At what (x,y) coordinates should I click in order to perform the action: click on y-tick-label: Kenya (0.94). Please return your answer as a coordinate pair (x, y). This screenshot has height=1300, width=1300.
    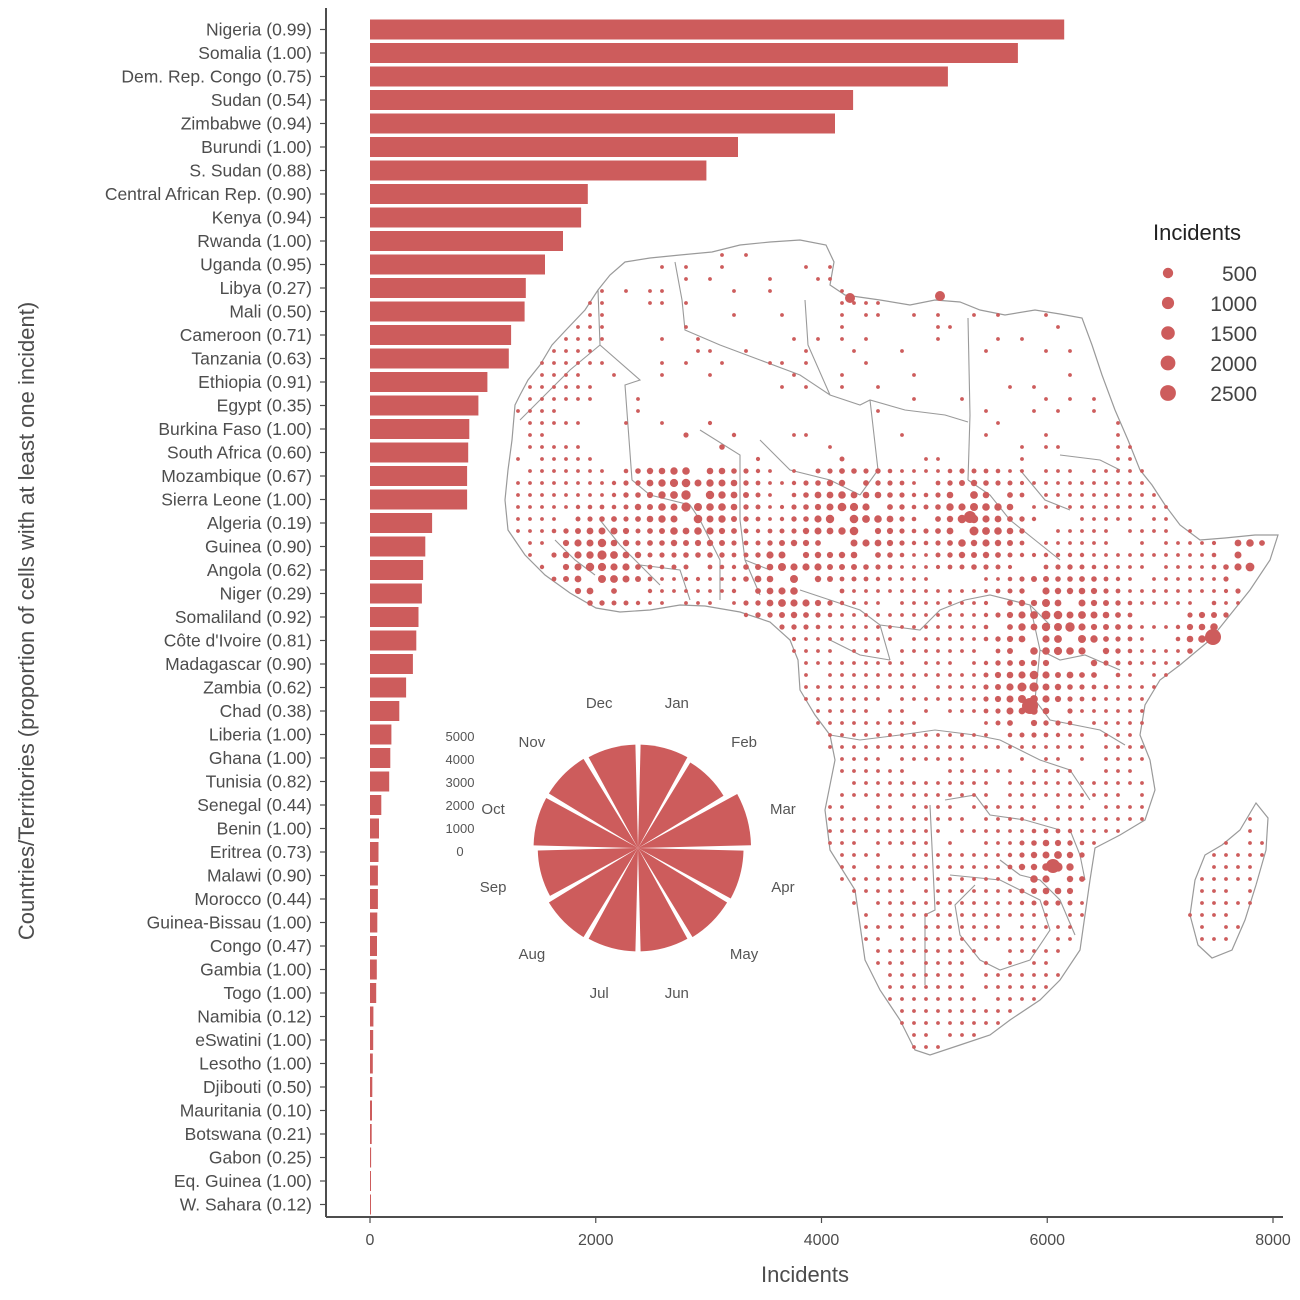
    Looking at the image, I should click on (262, 218).